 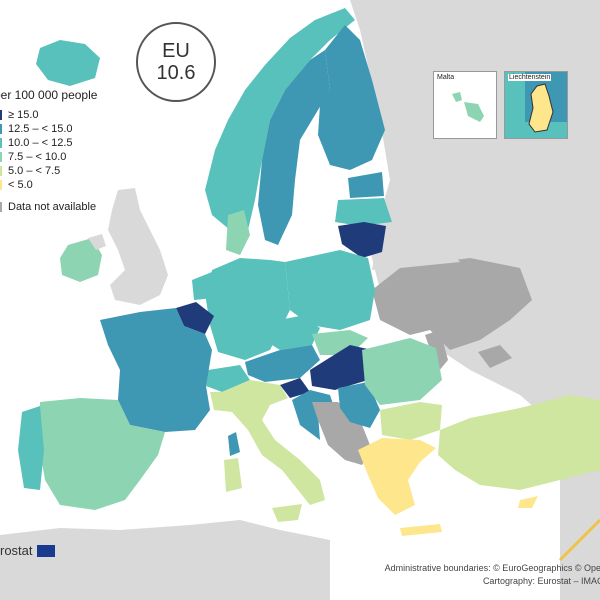 I want to click on country-france, so click(x=156, y=370).